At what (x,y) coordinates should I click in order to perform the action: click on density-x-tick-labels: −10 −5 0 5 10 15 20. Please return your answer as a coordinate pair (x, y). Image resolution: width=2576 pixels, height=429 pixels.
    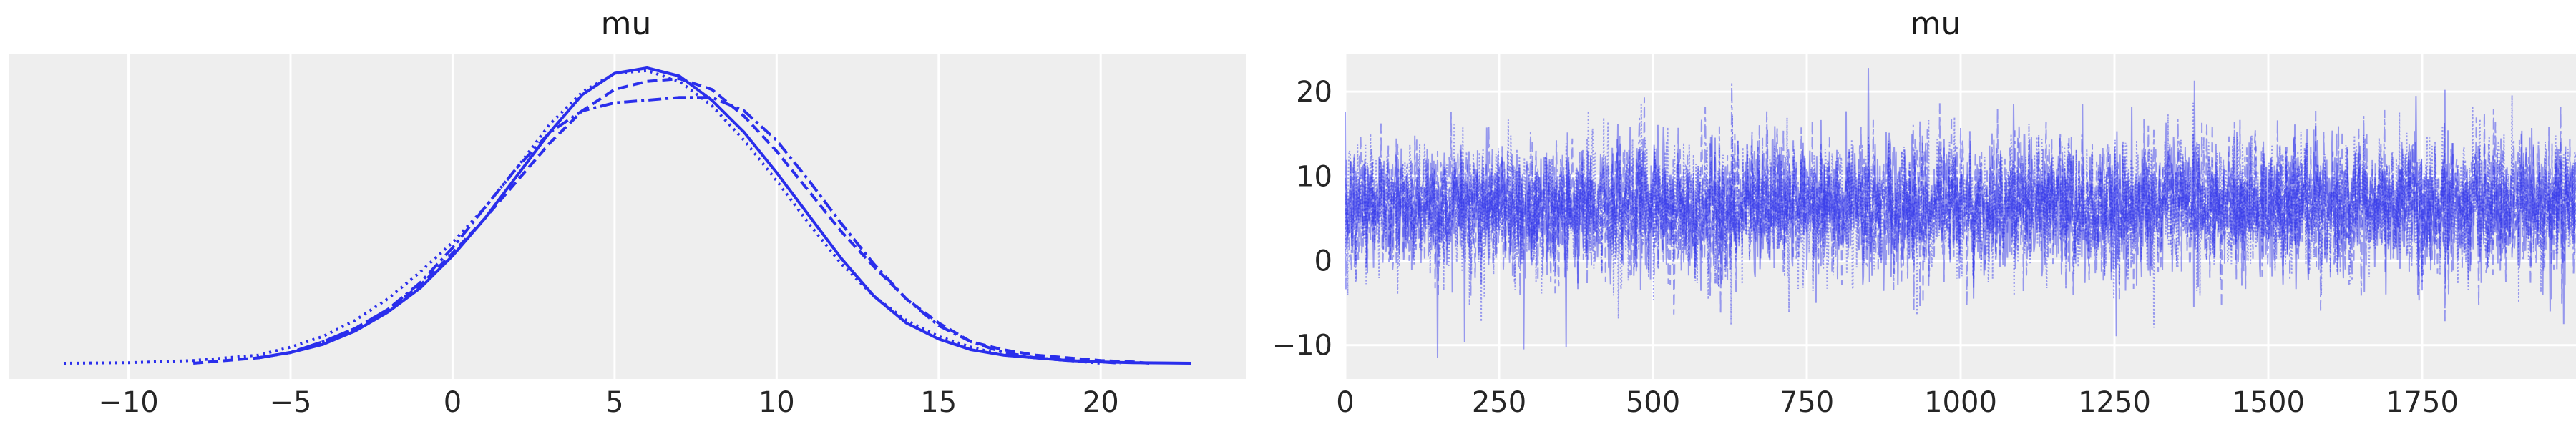
    Looking at the image, I should click on (608, 402).